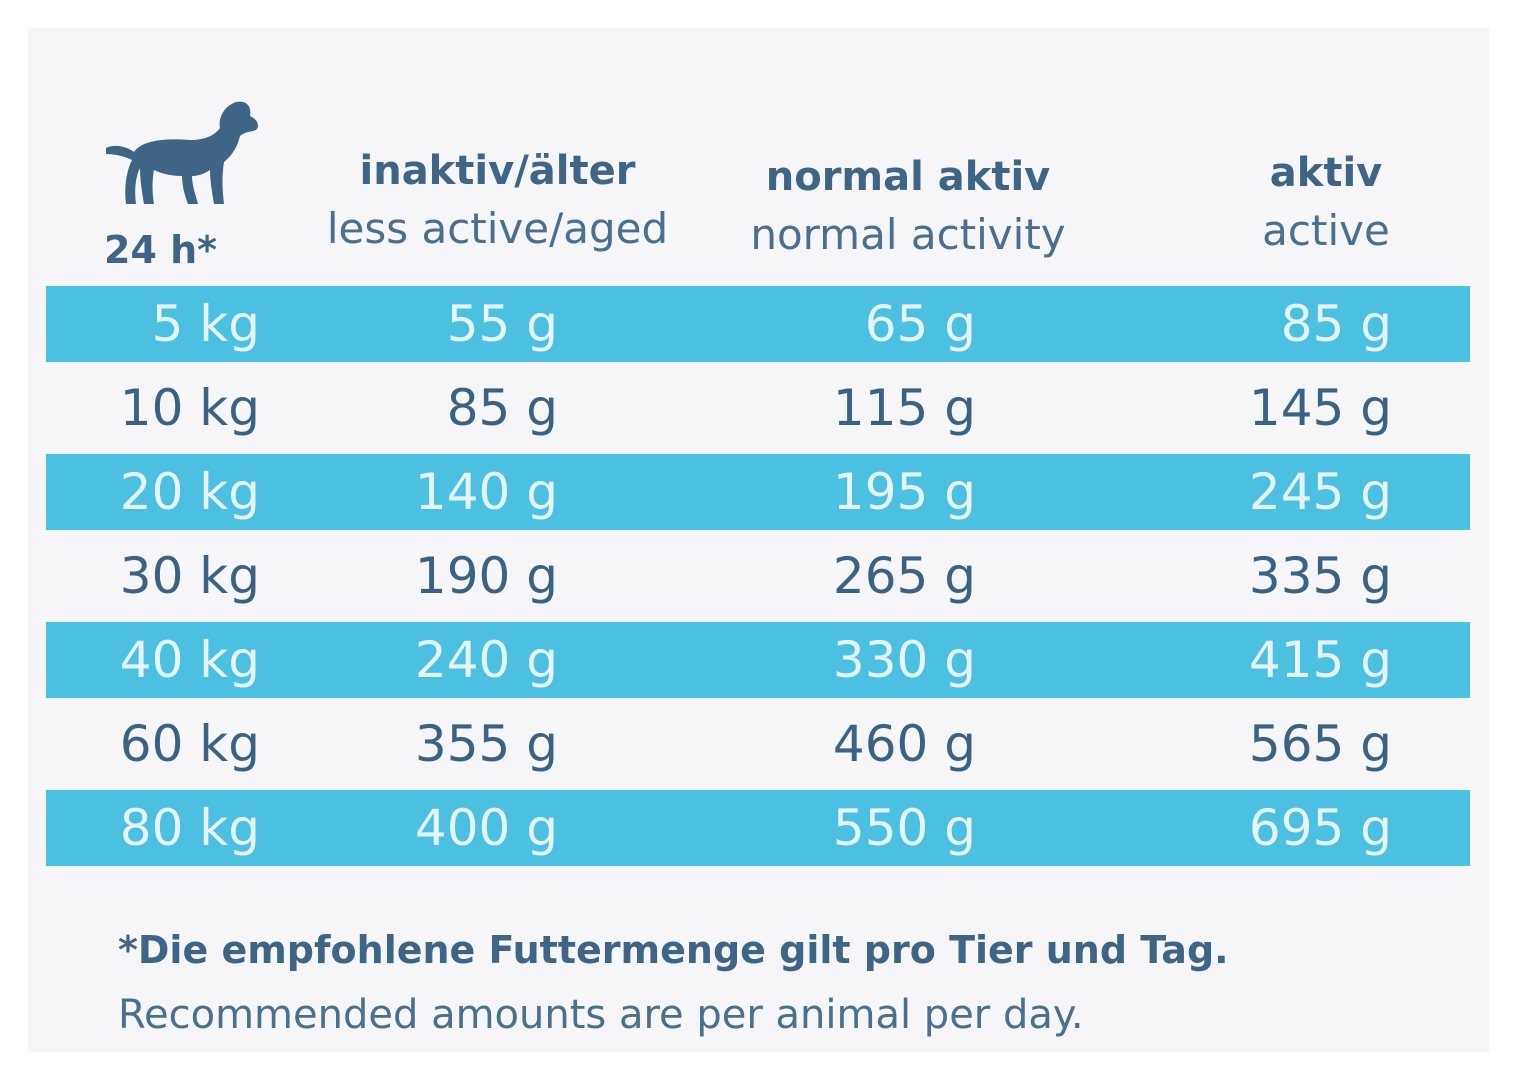 The height and width of the screenshot is (1080, 1517). Describe the element at coordinates (497, 200) in the screenshot. I see `column-header-inactive: inaktiv/älter less active/aged` at that location.